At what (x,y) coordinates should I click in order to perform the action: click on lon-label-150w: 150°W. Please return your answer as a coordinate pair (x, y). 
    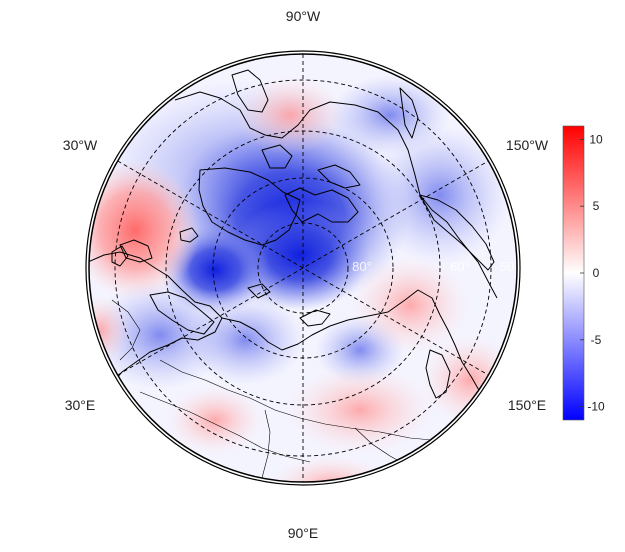
    Looking at the image, I should click on (527, 145).